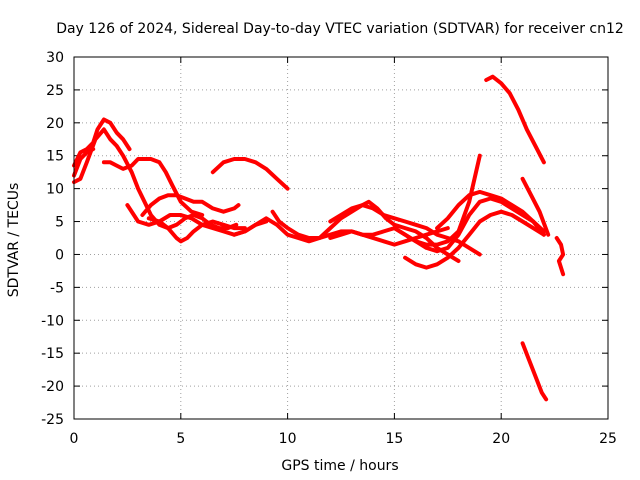 The height and width of the screenshot is (480, 640). Describe the element at coordinates (52, 354) in the screenshot. I see `y-tick-label: -15` at that location.